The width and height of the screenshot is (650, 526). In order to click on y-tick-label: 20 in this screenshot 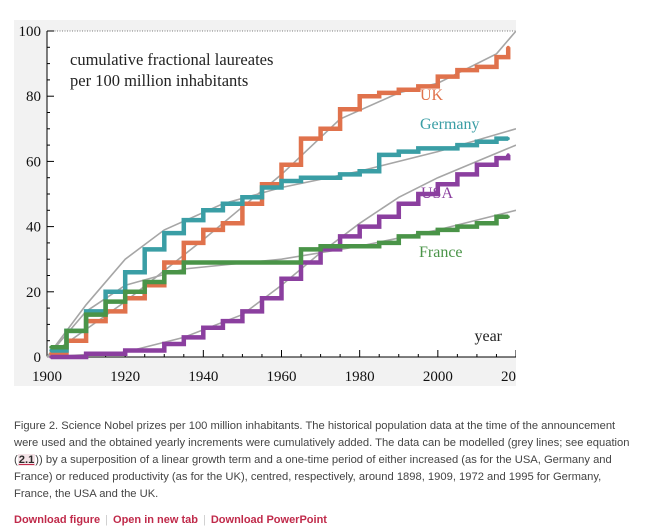, I will do `click(33, 293)`.